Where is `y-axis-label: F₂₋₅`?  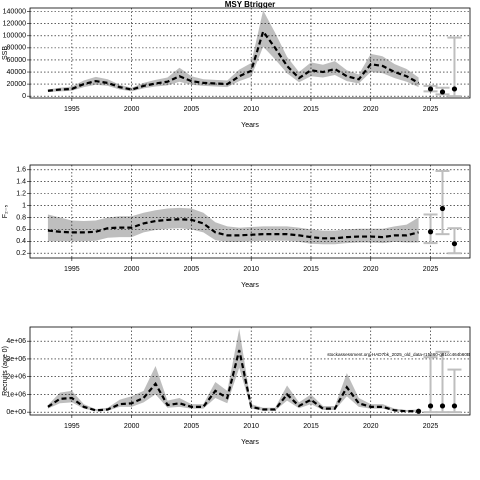
y-axis-label: F₂₋₅ is located at coordinates (5, 212).